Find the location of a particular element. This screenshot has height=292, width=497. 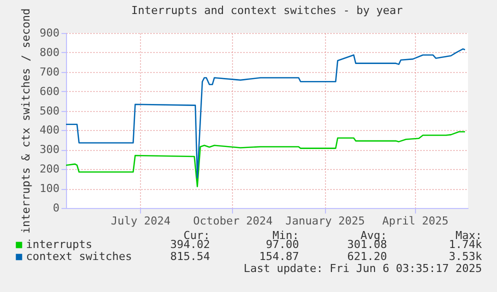

text: 154.87 is located at coordinates (279, 256).